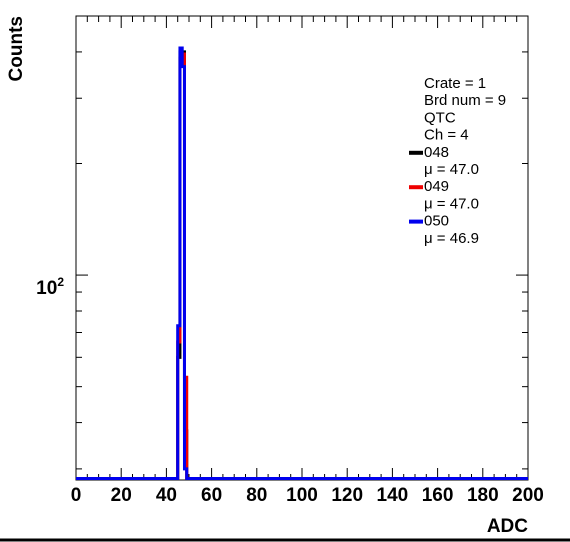  What do you see at coordinates (76, 495) in the screenshot?
I see `x-tick-label: 0` at bounding box center [76, 495].